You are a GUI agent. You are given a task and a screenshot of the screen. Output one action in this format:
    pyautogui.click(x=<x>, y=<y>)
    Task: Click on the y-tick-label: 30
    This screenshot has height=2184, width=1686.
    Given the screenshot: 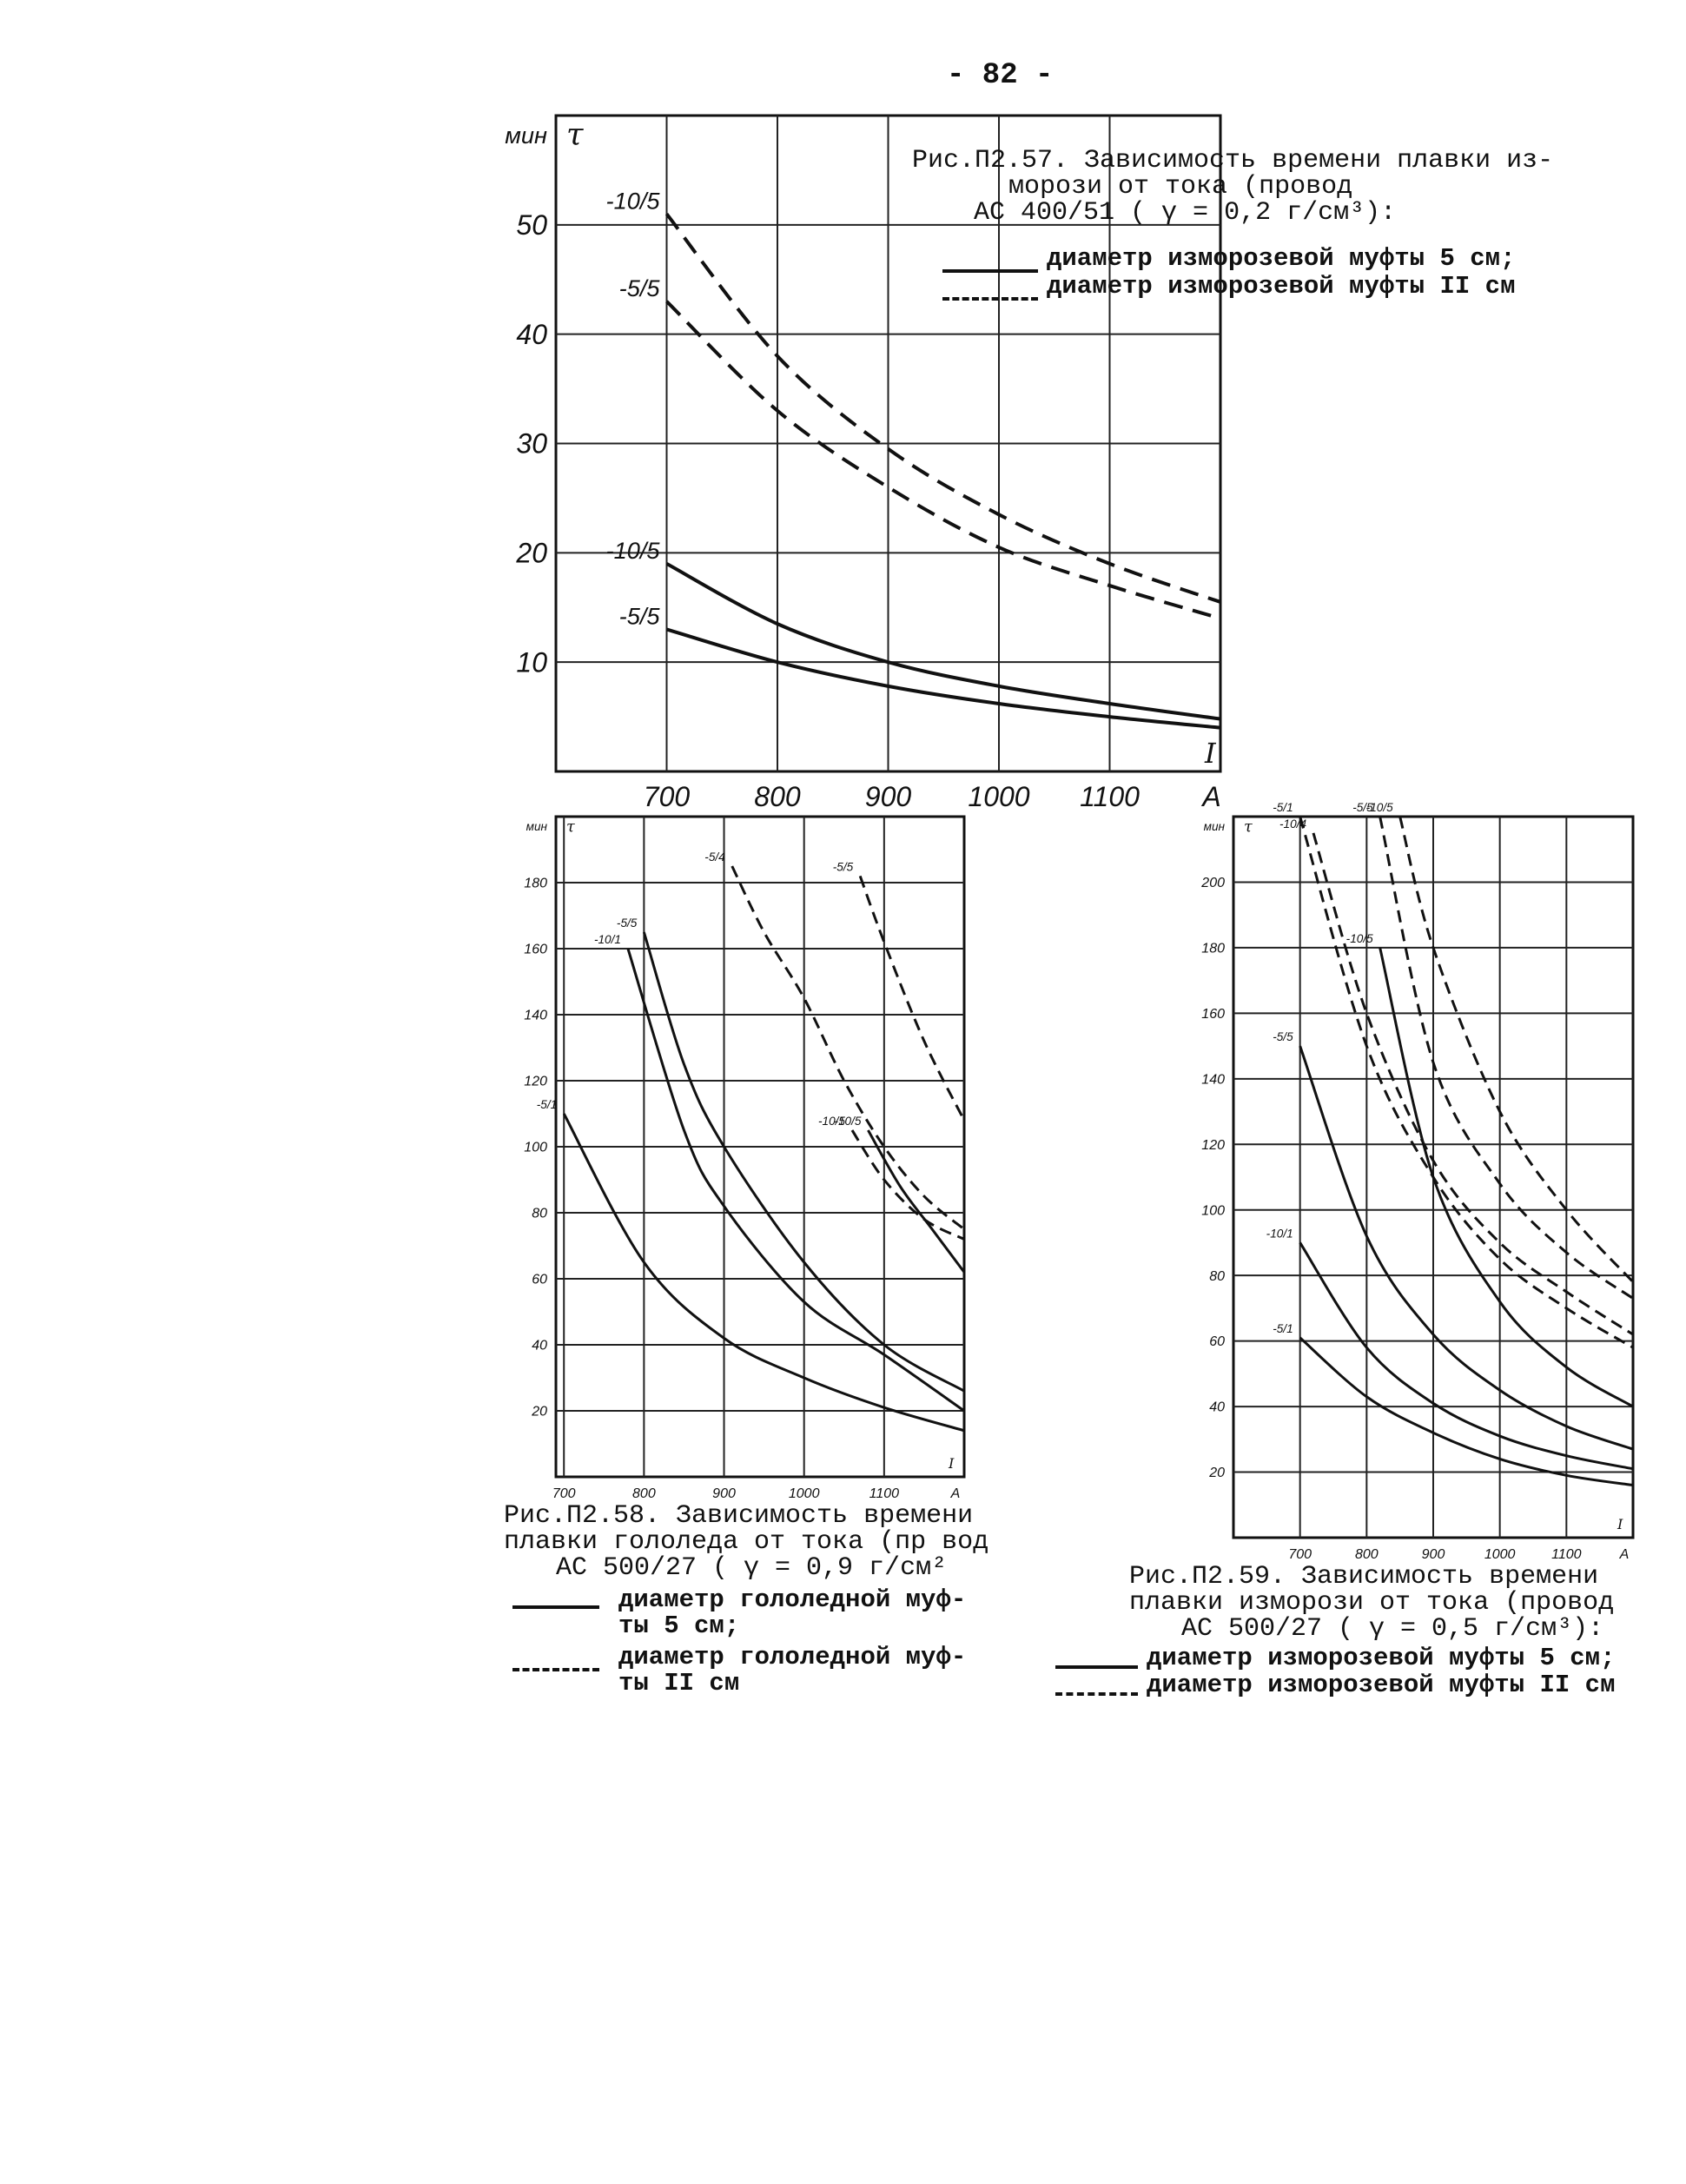 What is the action you would take?
    pyautogui.click(x=531, y=444)
    